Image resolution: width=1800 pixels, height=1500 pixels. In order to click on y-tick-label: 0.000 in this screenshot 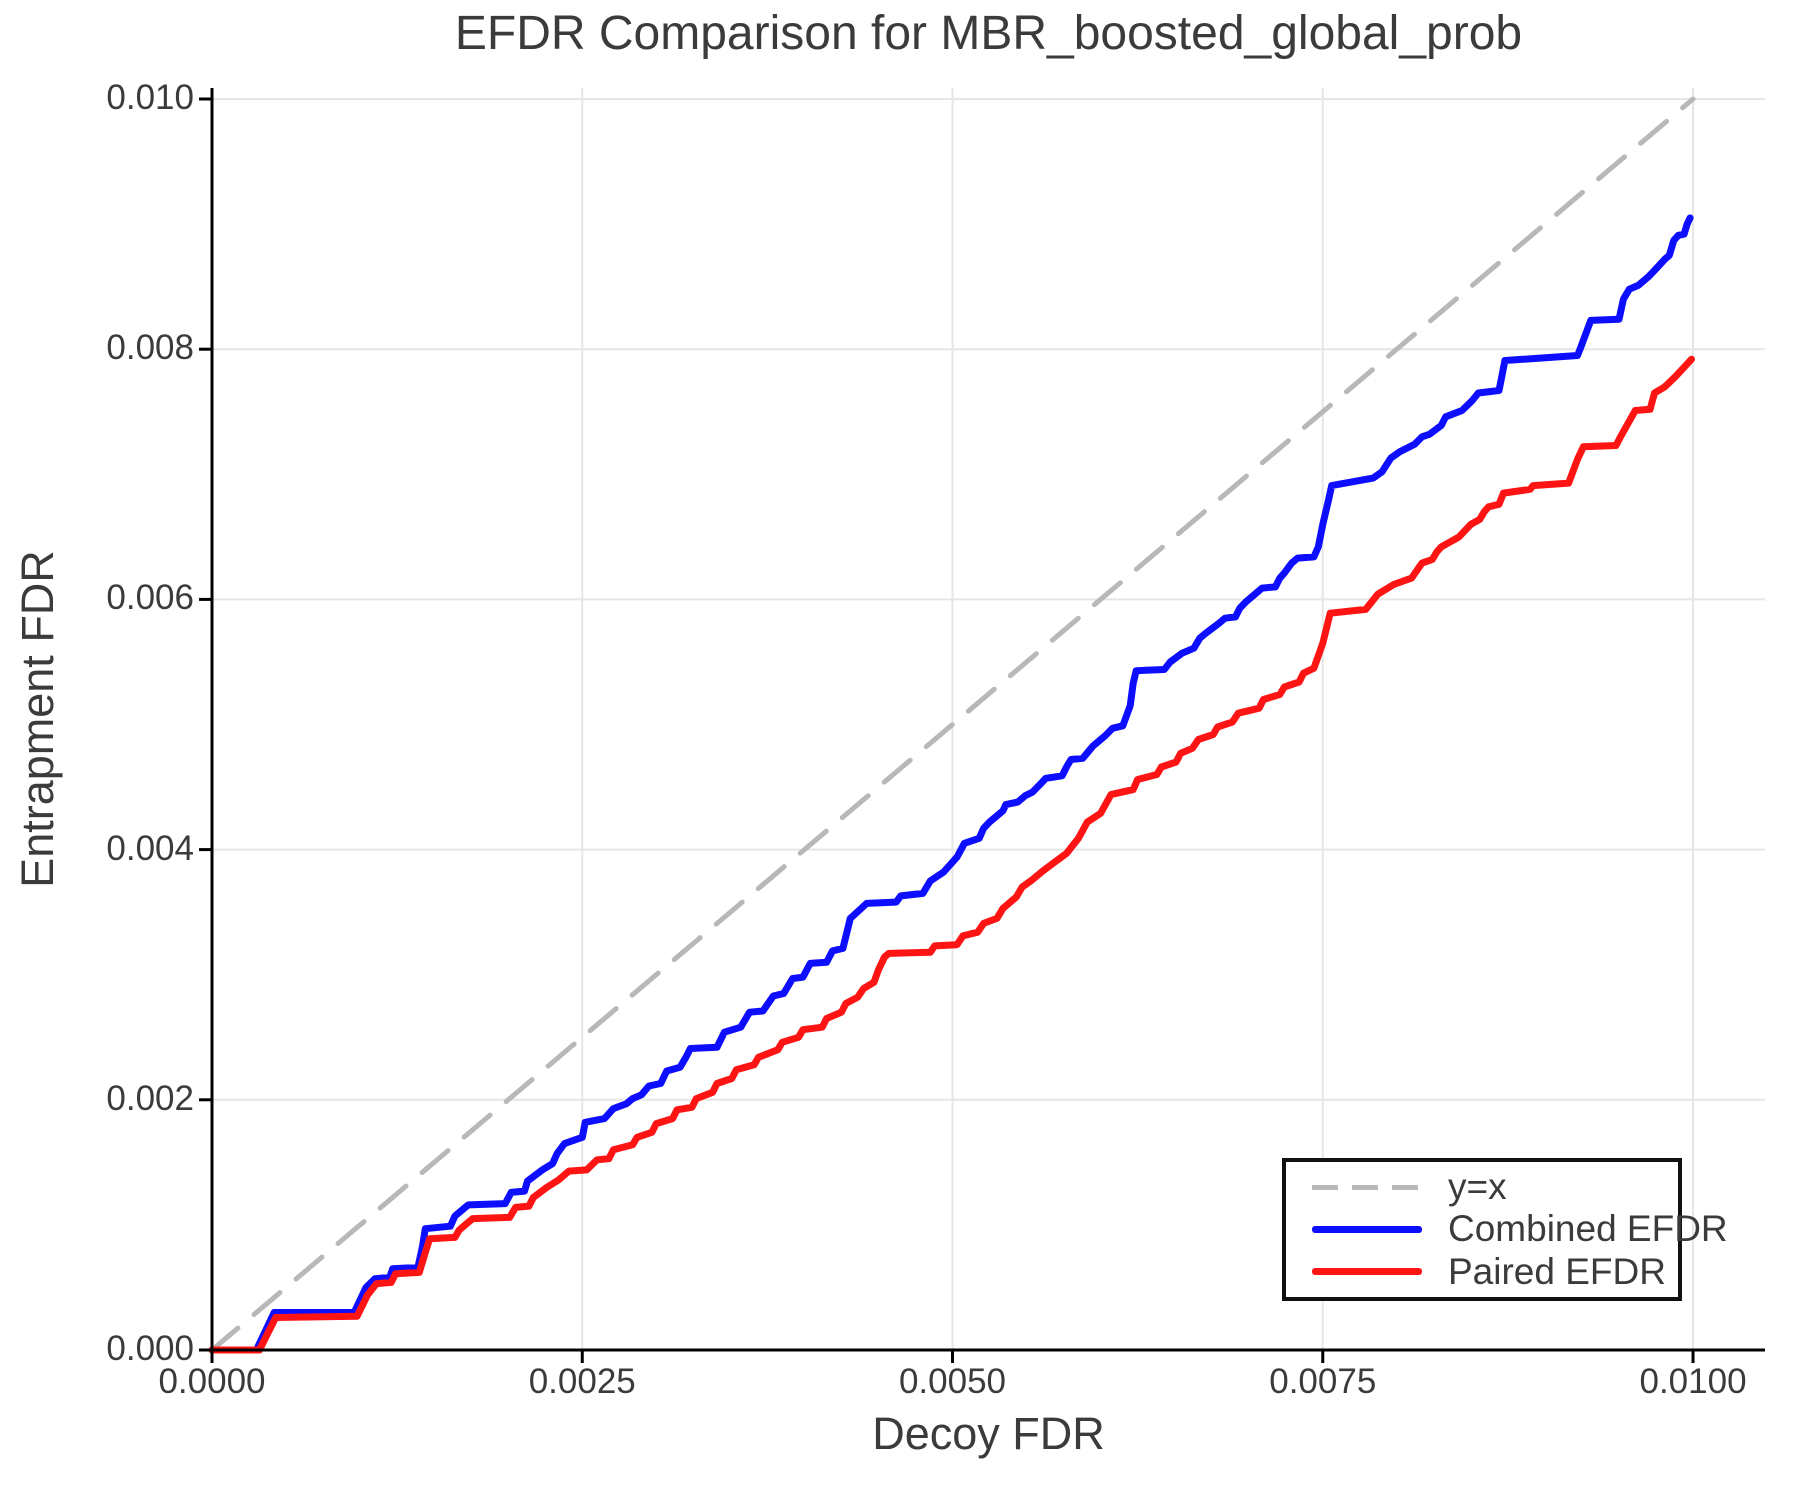, I will do `click(150, 1348)`.